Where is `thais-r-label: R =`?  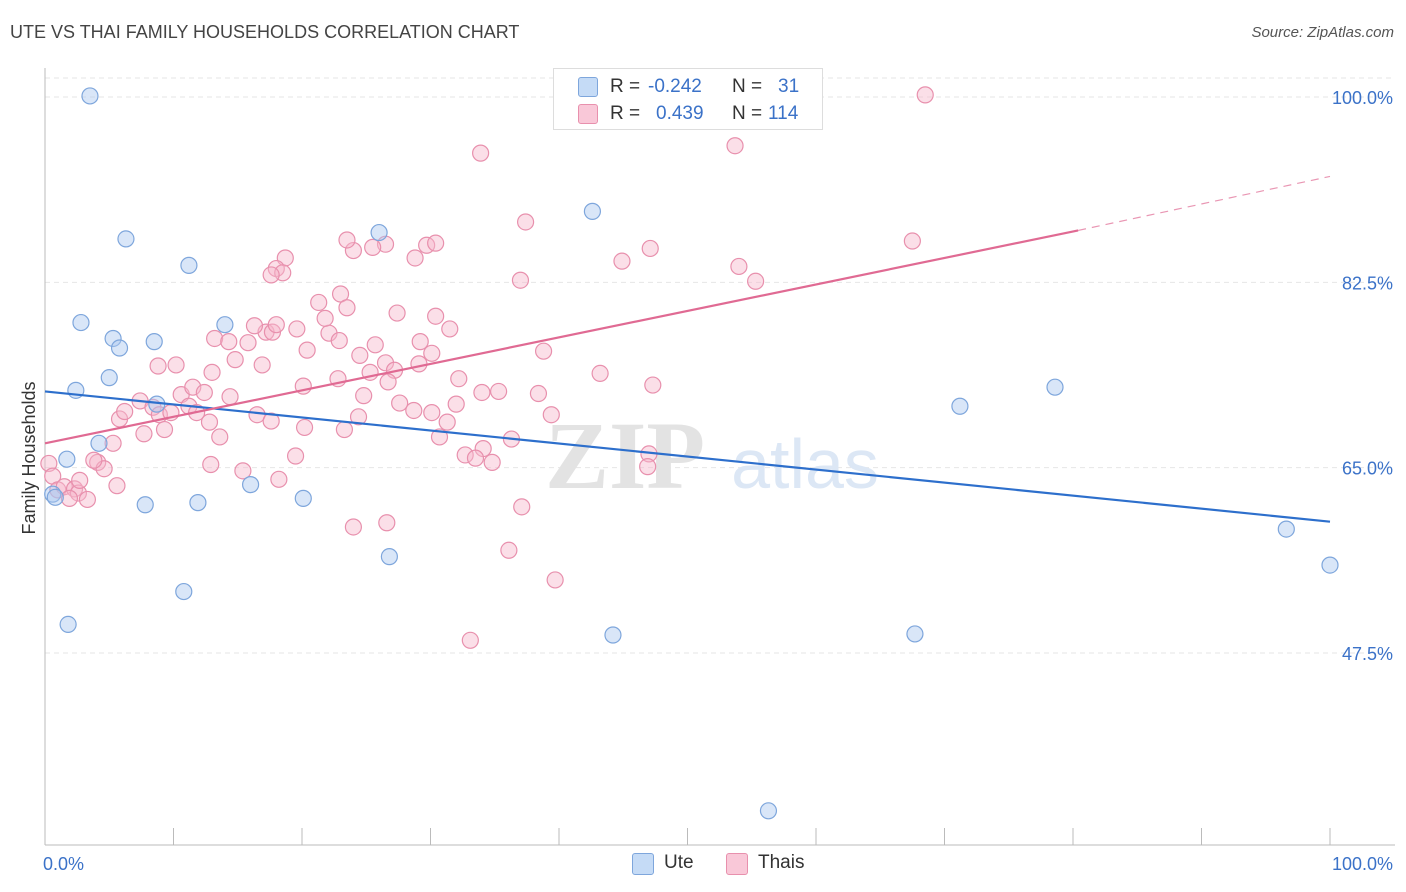
thais-r-label: R = is located at coordinates (625, 113).